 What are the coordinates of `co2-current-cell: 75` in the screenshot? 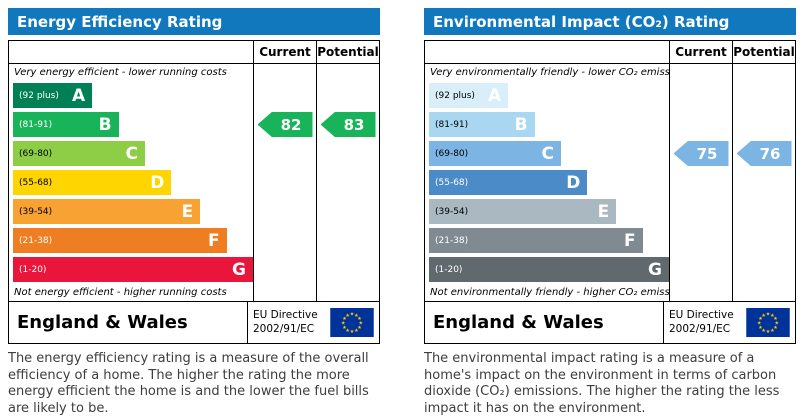 It's located at (700, 153).